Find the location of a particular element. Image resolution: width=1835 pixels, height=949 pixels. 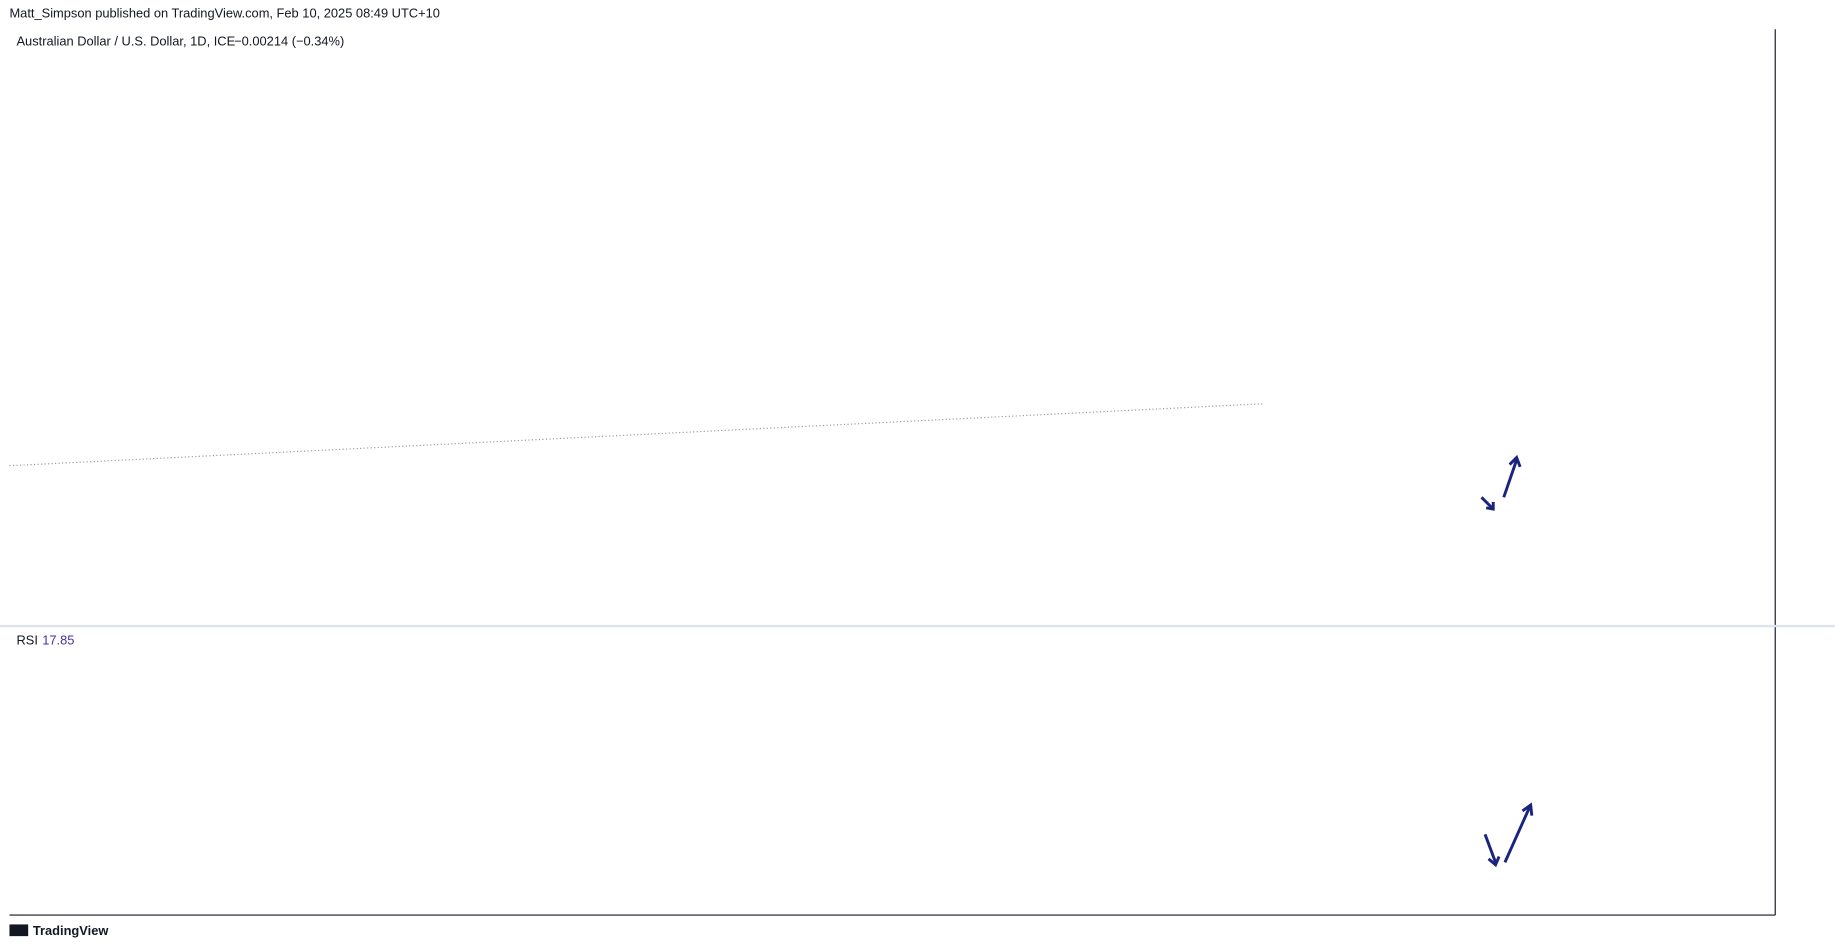

brand-logo is located at coordinates (19, 930).